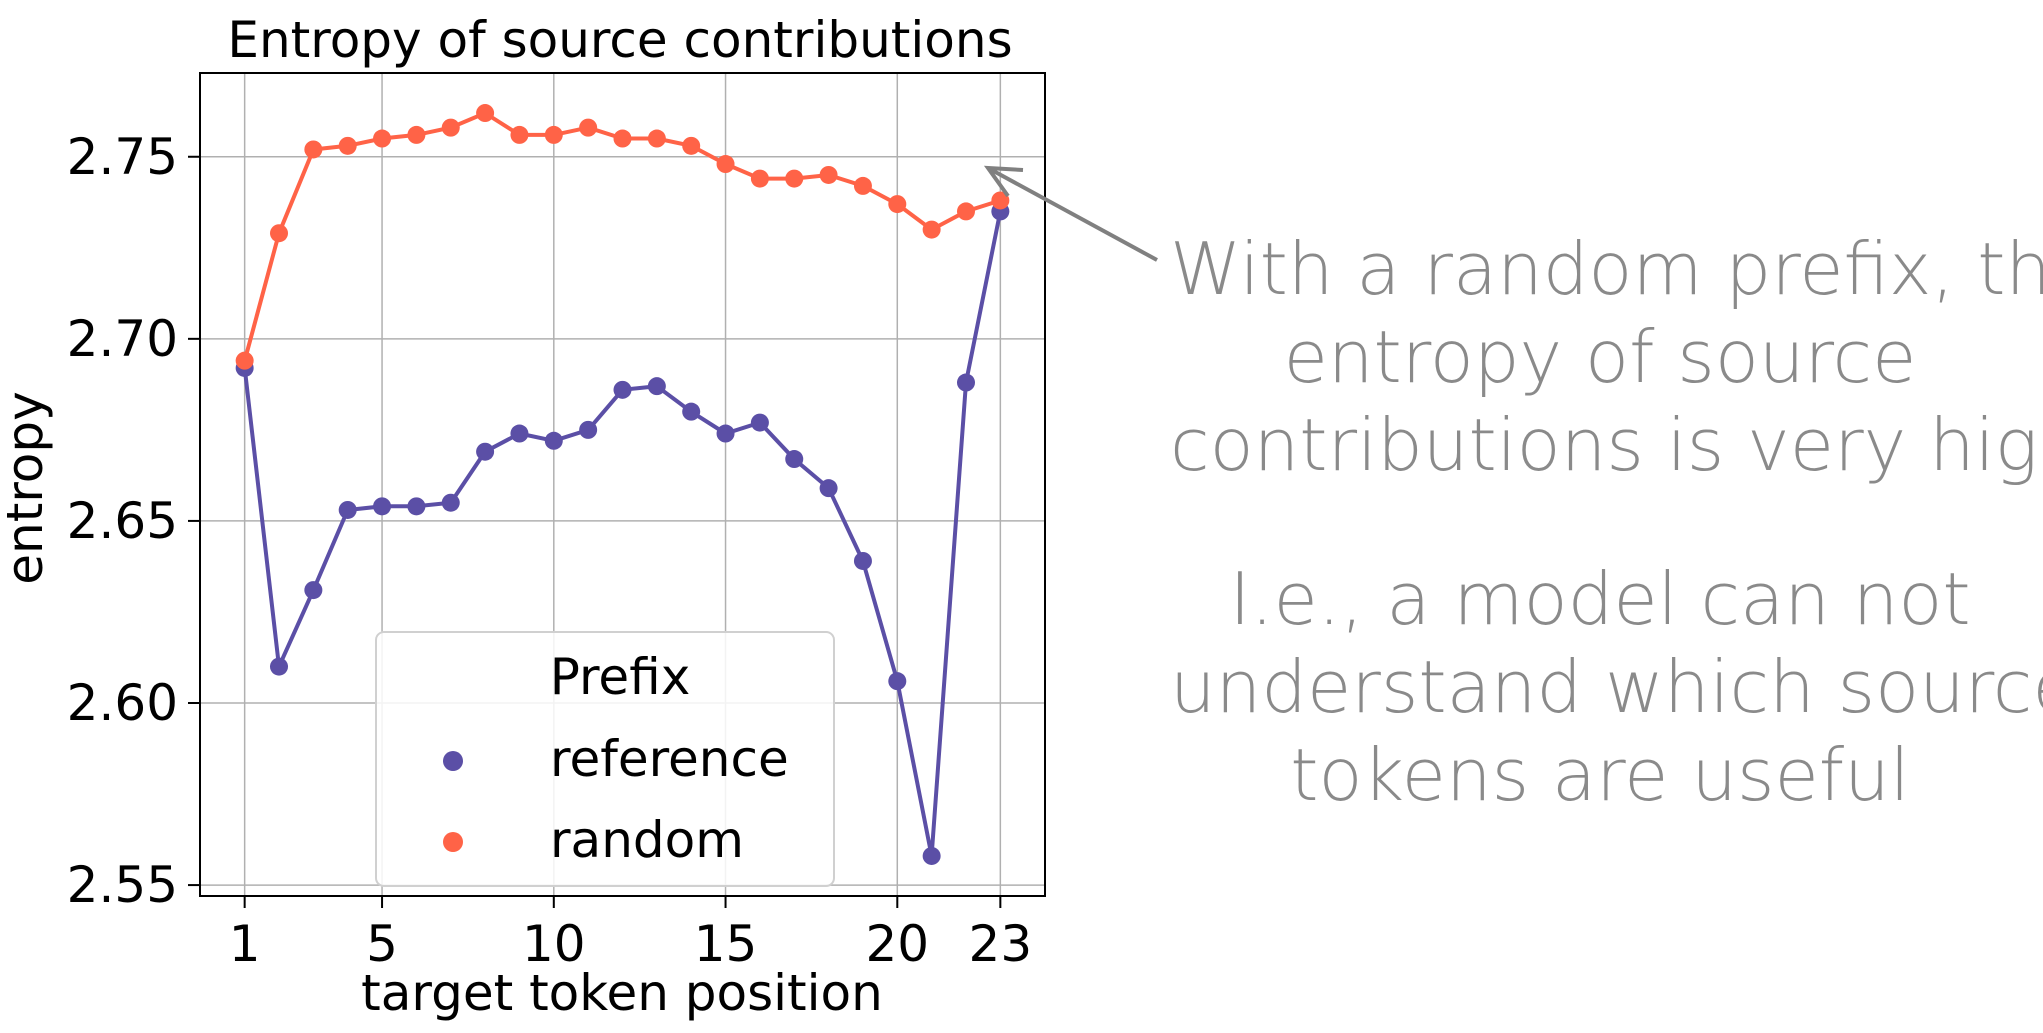 The width and height of the screenshot is (2043, 1033). Describe the element at coordinates (897, 944) in the screenshot. I see `x-tick-label: 20` at that location.